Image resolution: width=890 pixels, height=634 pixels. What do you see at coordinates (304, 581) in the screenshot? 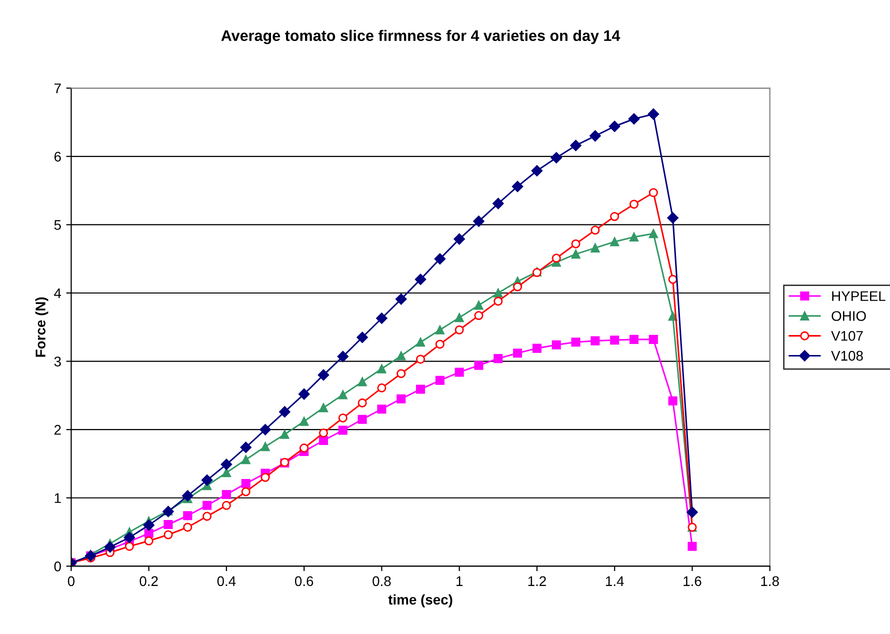
I see `x-tick-label: 0.6` at bounding box center [304, 581].